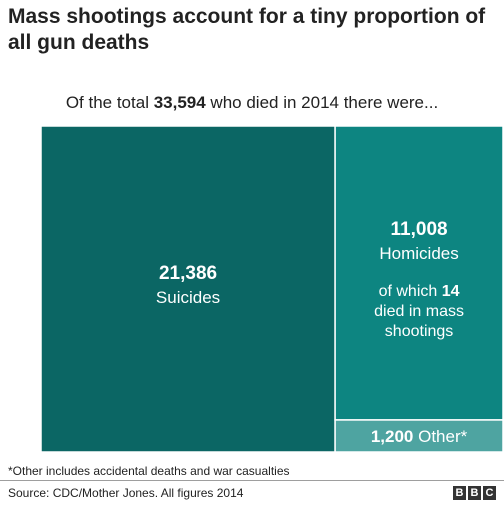  What do you see at coordinates (419, 331) in the screenshot?
I see `homicides-note-line3: shootings` at bounding box center [419, 331].